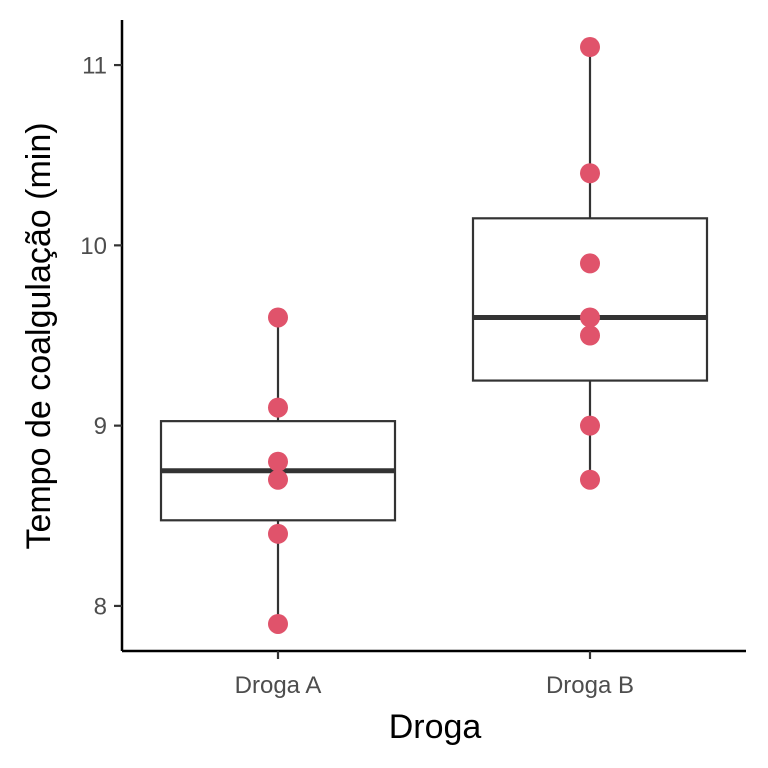 The image size is (768, 768). What do you see at coordinates (39, 335) in the screenshot?
I see `y-axis-title: Tempo de coalgulação (min)` at bounding box center [39, 335].